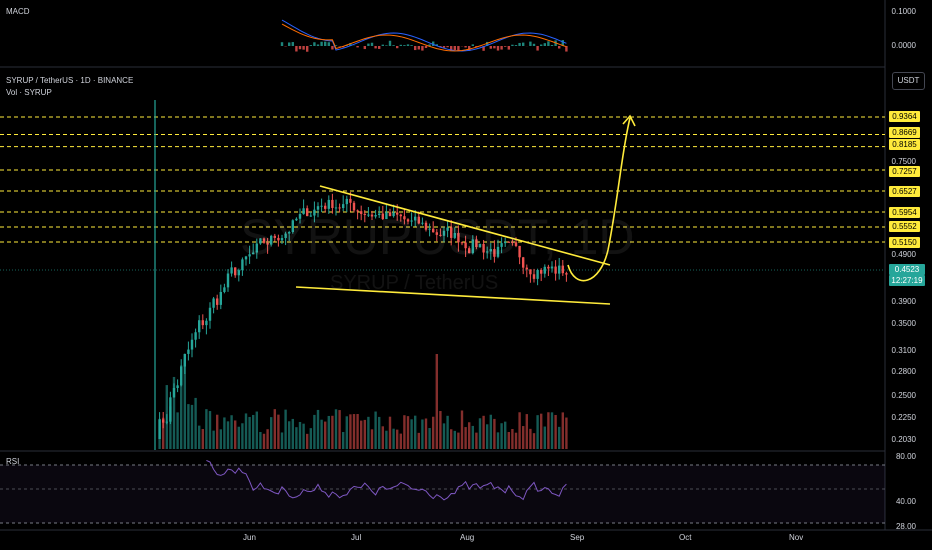 The image size is (932, 550). I want to click on level-tag: 0.6527, so click(904, 191).